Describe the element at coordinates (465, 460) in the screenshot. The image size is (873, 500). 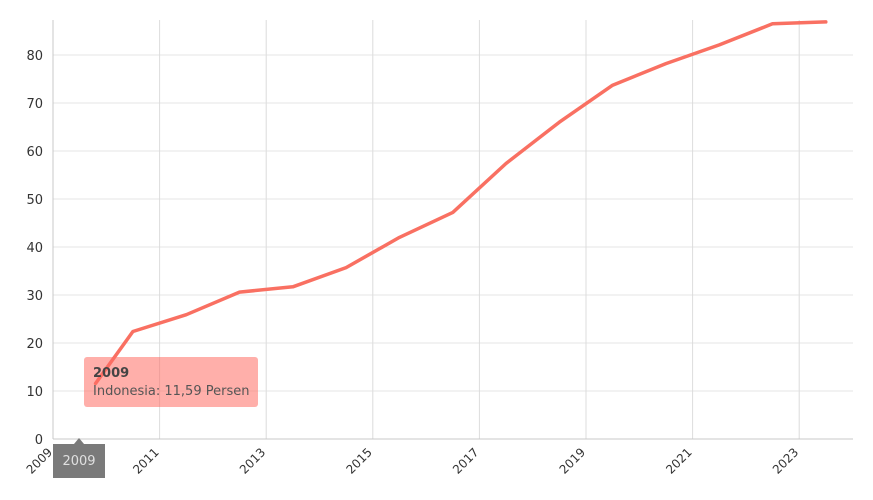
I see `x-tick-label: 2017` at that location.